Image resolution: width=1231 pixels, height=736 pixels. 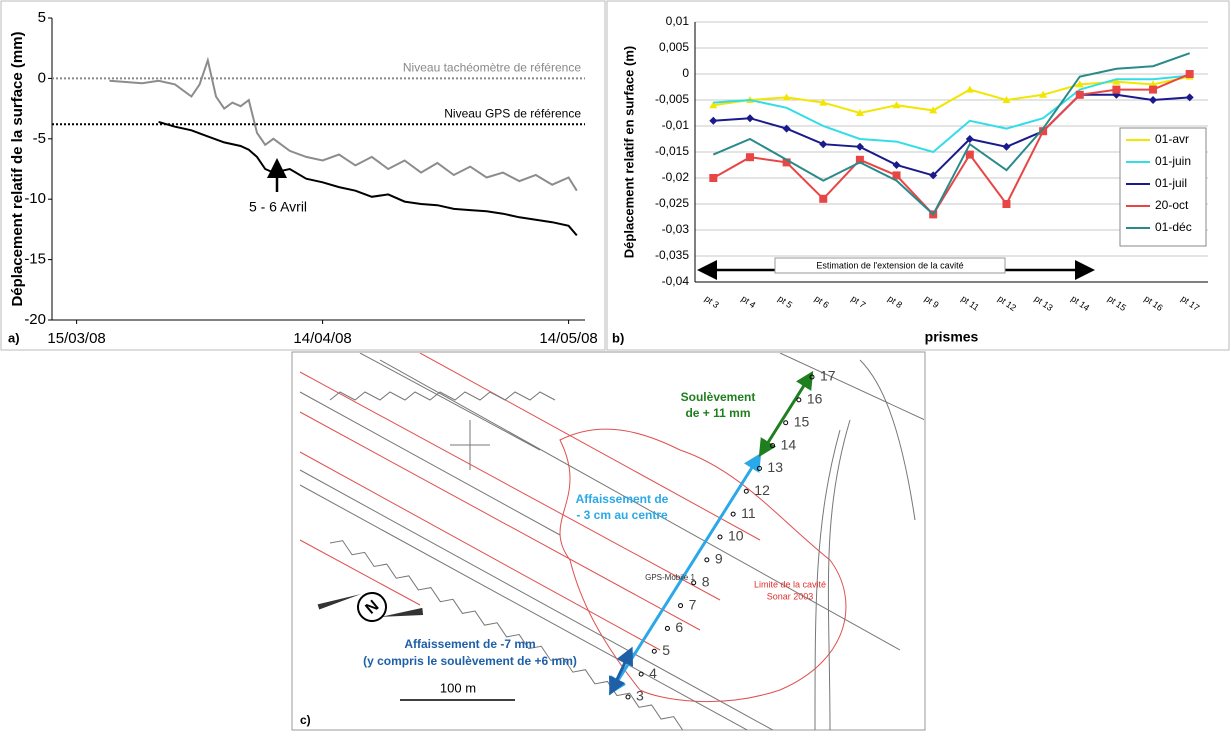 What do you see at coordinates (1007, 303) in the screenshot?
I see `x-tick-label: pt 12` at bounding box center [1007, 303].